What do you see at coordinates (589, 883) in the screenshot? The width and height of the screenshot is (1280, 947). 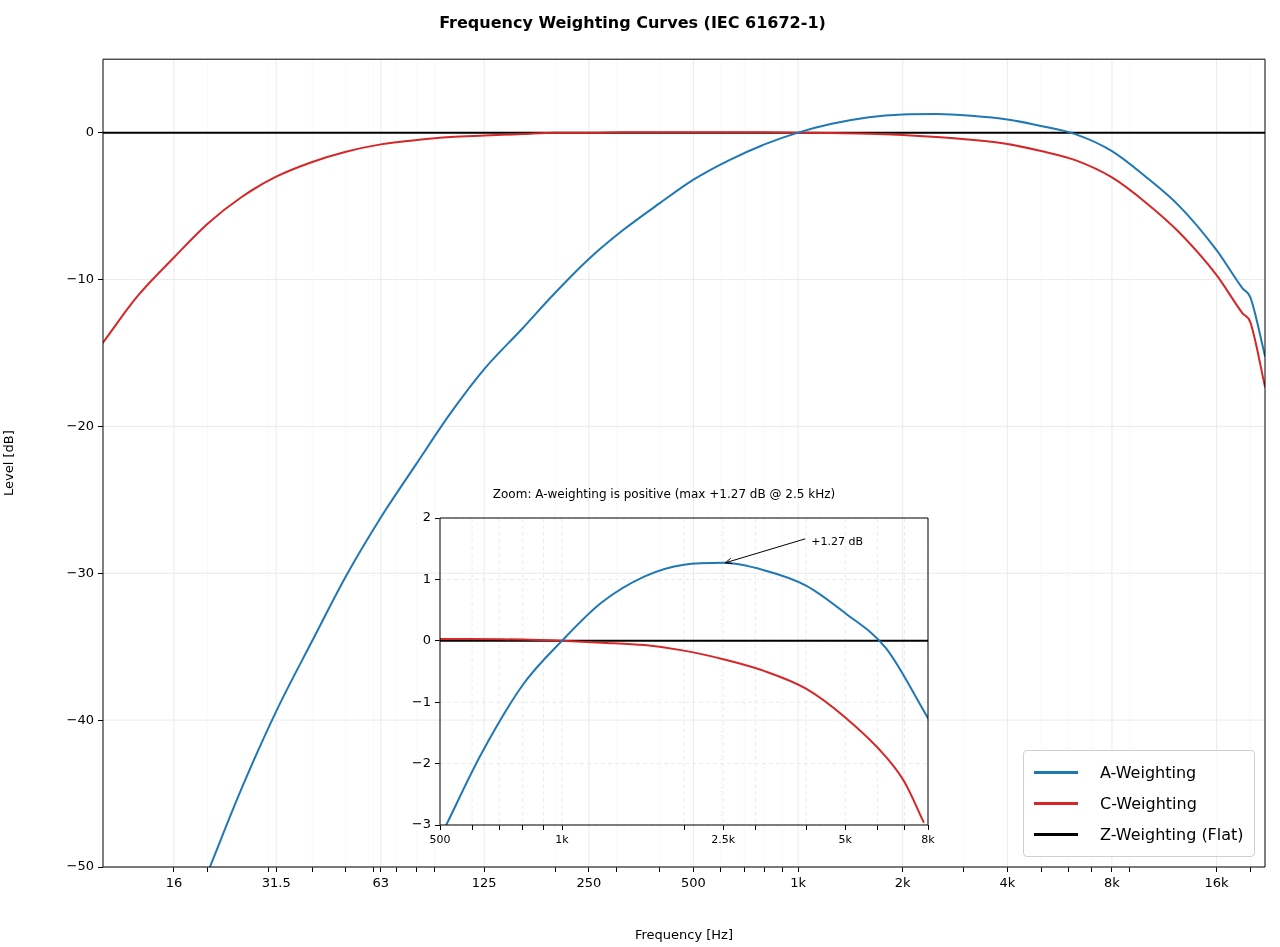 I see `x-tick-label: 250` at bounding box center [589, 883].